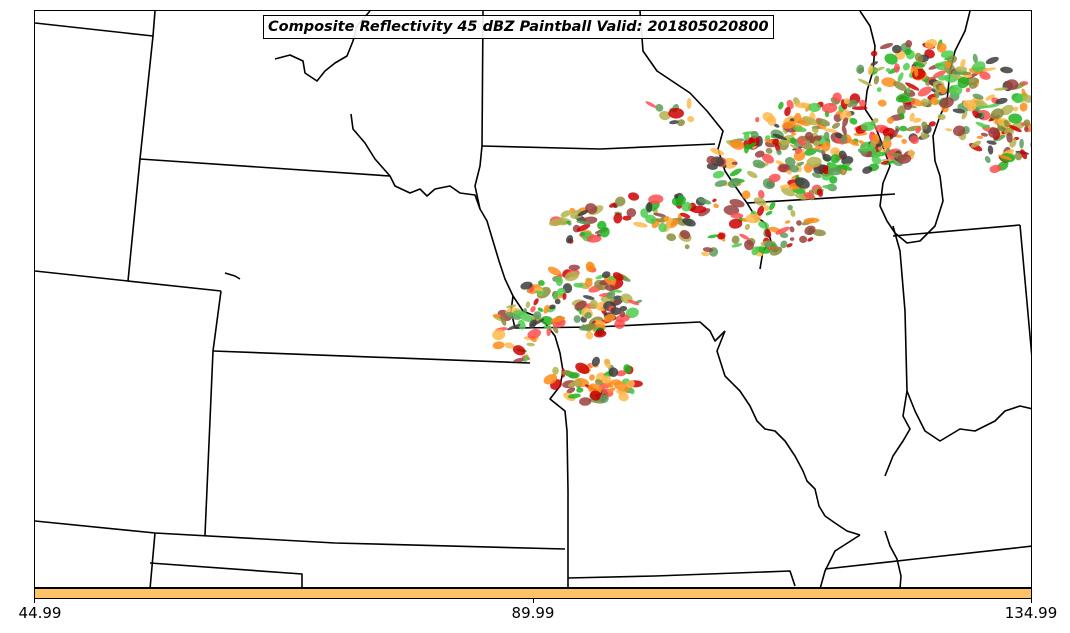  Describe the element at coordinates (533, 593) in the screenshot. I see `colorbar` at that location.